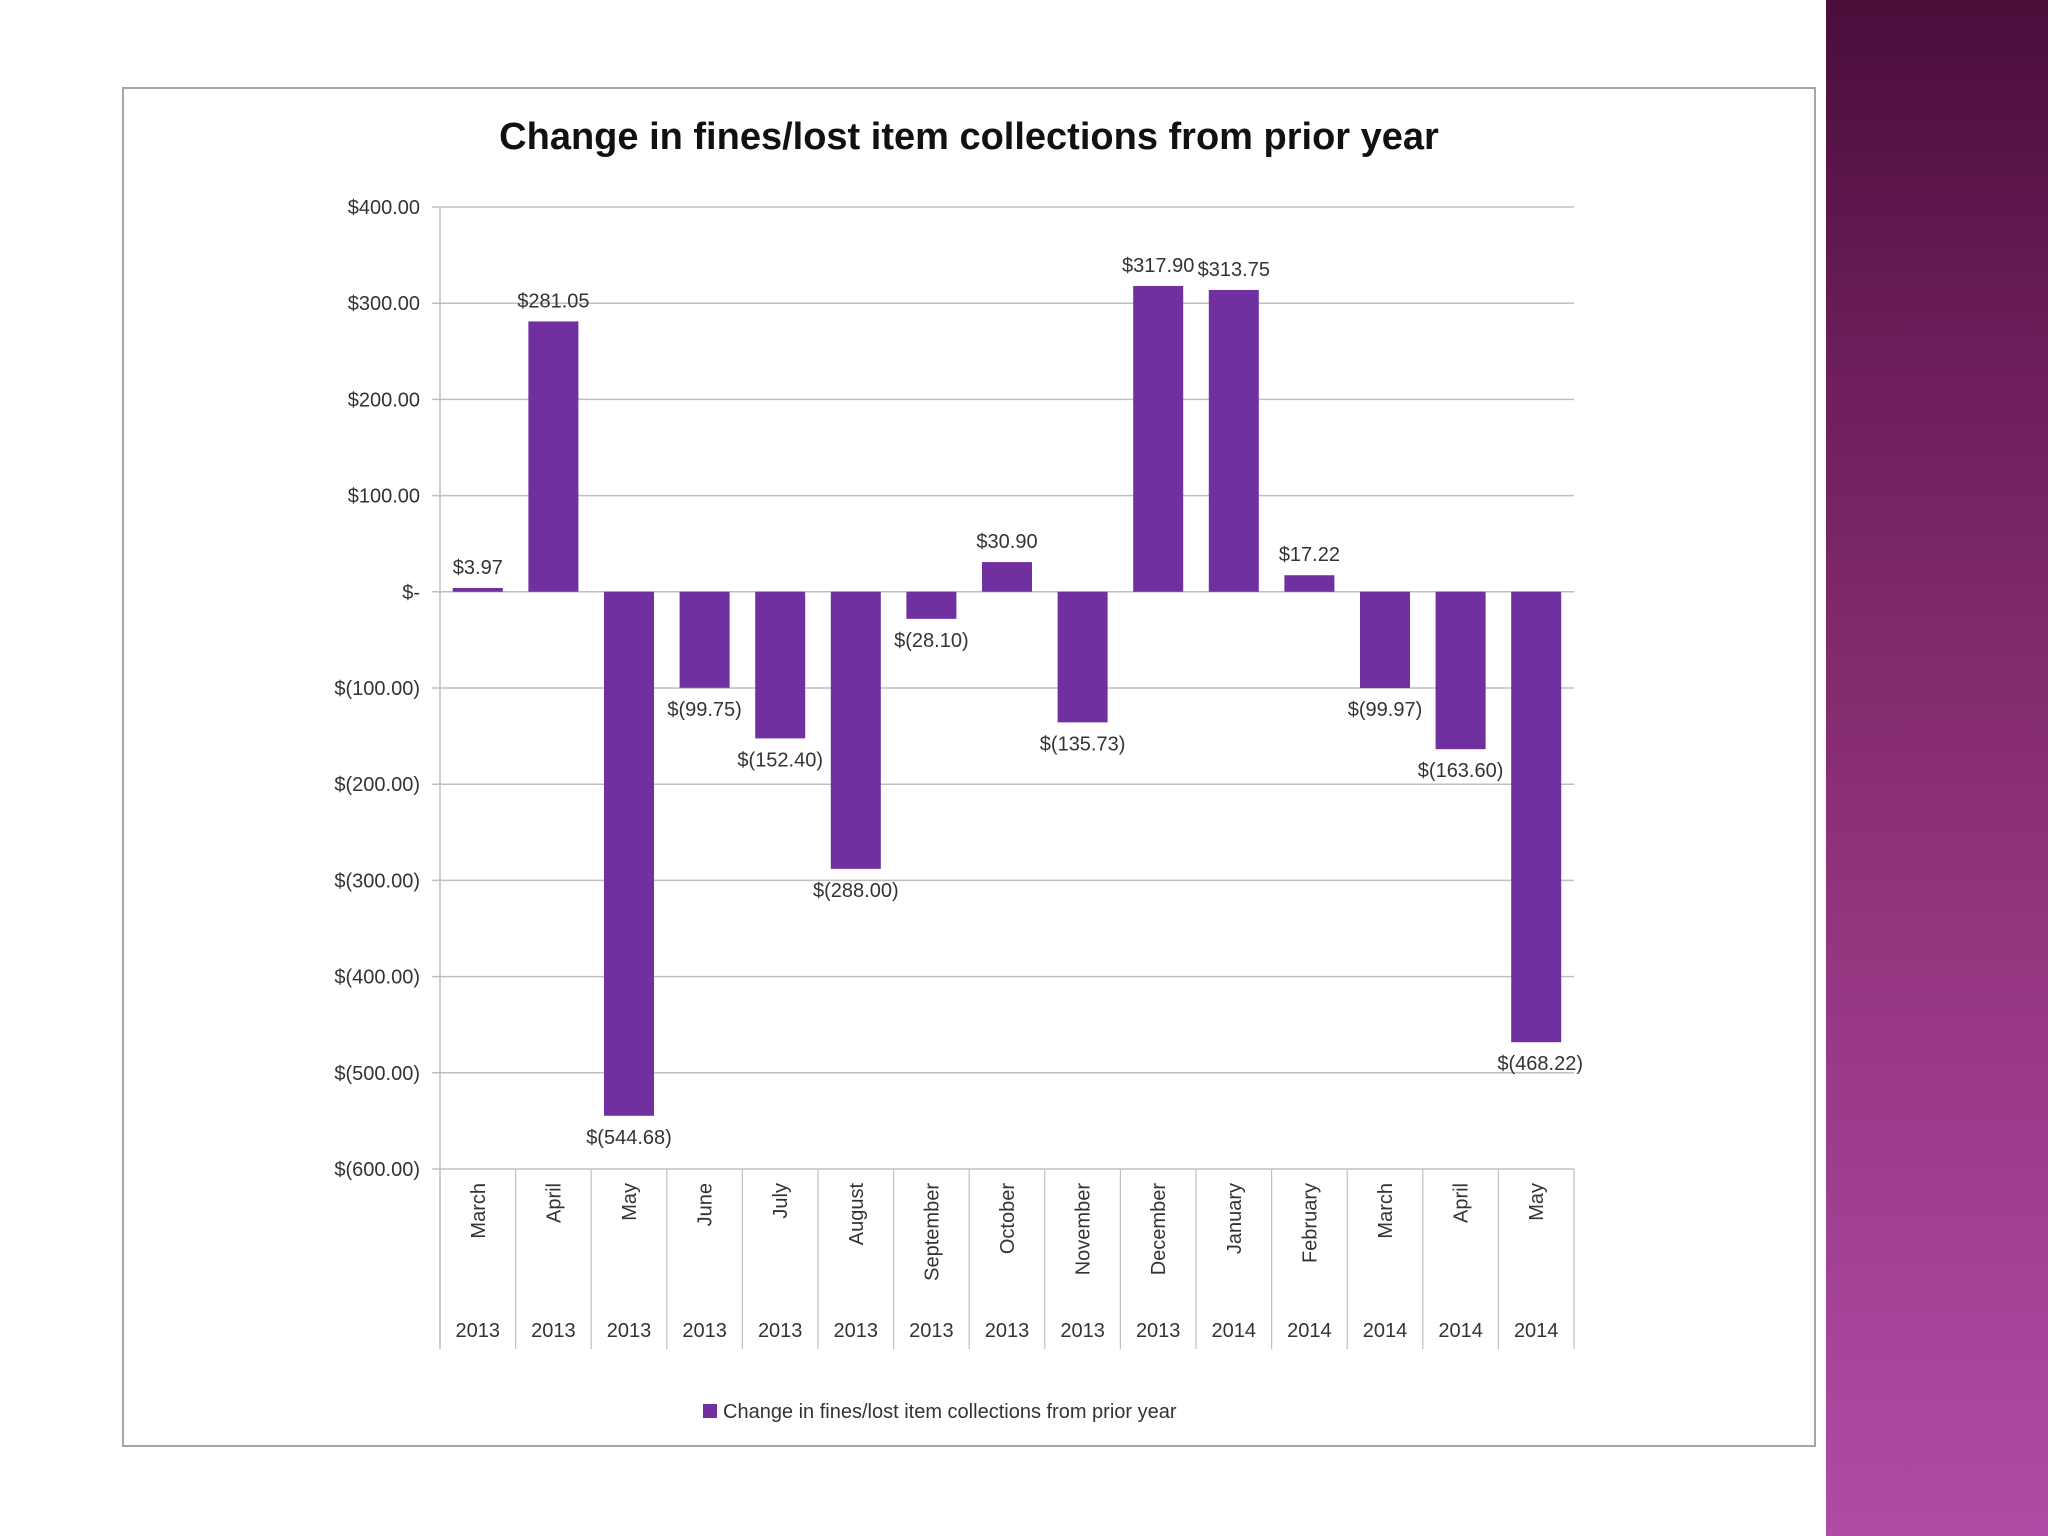  Describe the element at coordinates (478, 568) in the screenshot. I see `data-label: $3.97` at that location.